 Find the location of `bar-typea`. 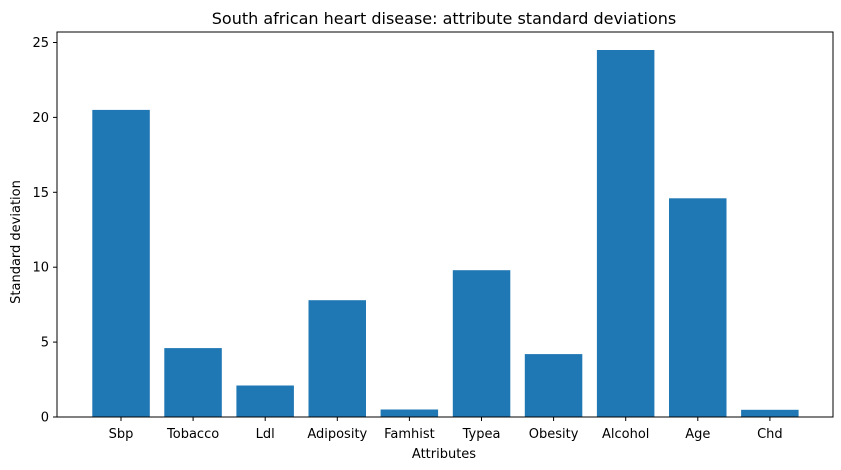

bar-typea is located at coordinates (481, 343).